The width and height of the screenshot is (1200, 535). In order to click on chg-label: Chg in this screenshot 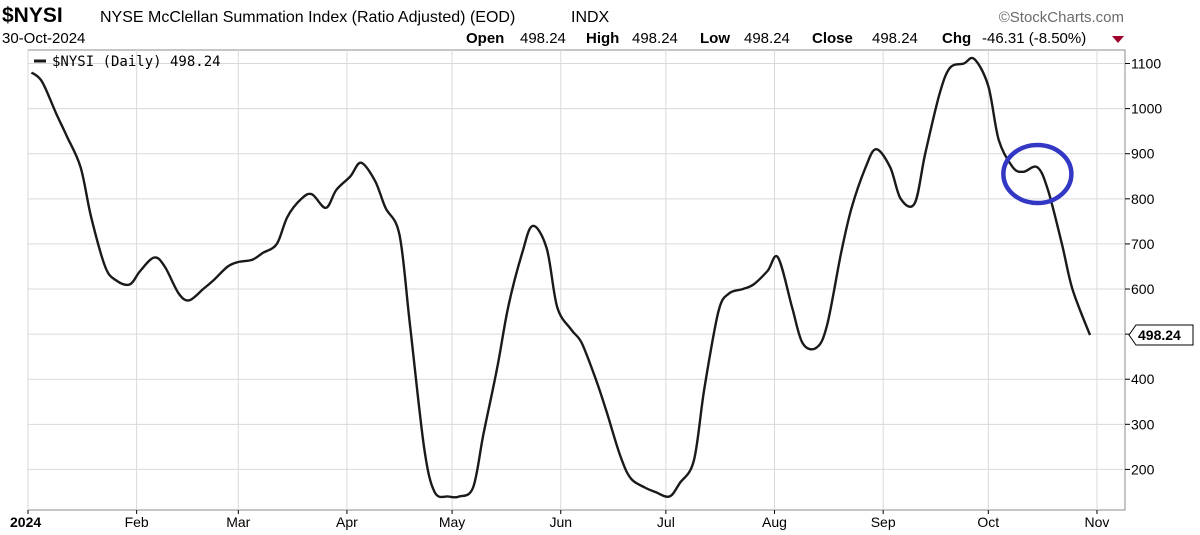, I will do `click(956, 38)`.